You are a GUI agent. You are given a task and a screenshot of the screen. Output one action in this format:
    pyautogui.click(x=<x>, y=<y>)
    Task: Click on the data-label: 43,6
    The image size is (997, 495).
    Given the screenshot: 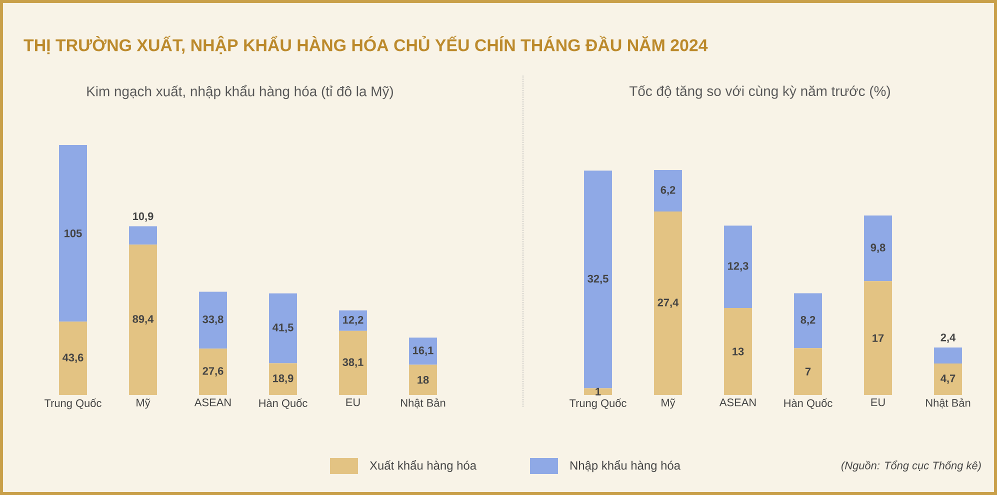 What is the action you would take?
    pyautogui.click(x=73, y=359)
    